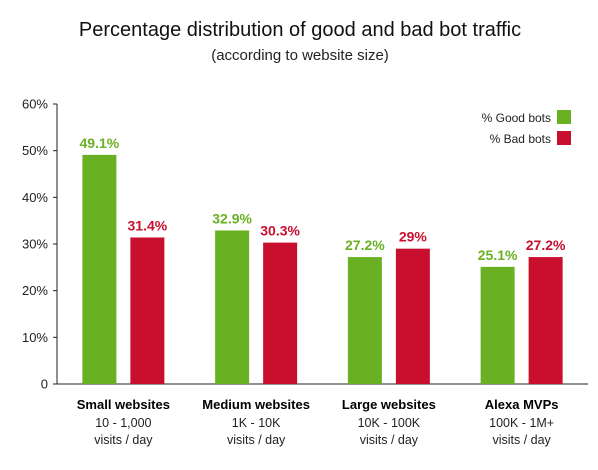  Describe the element at coordinates (413, 237) in the screenshot. I see `data-label: 29%` at that location.